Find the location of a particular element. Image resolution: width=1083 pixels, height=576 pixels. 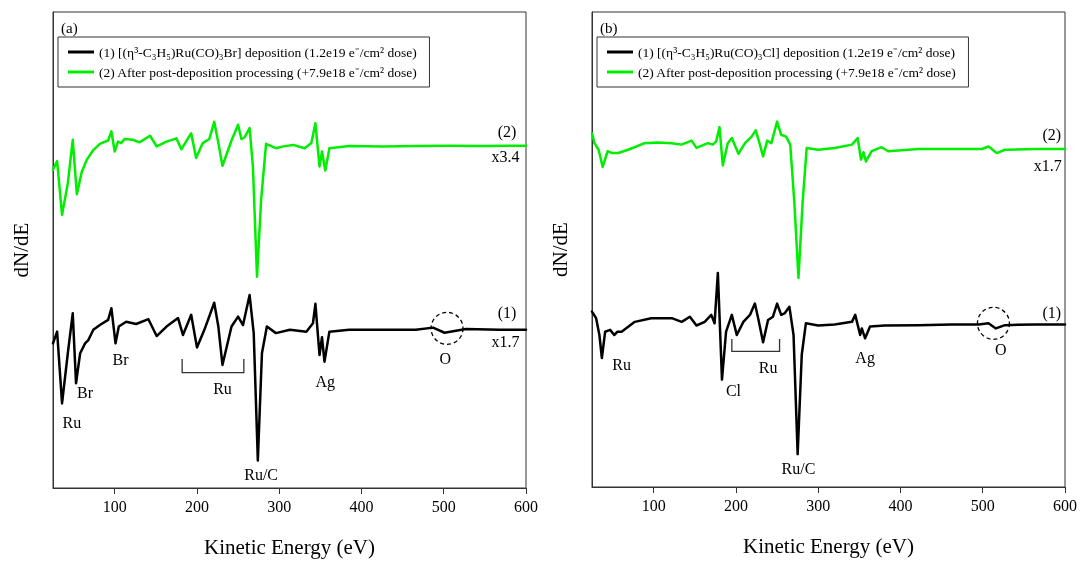

chart-title: (b) is located at coordinates (609, 28).